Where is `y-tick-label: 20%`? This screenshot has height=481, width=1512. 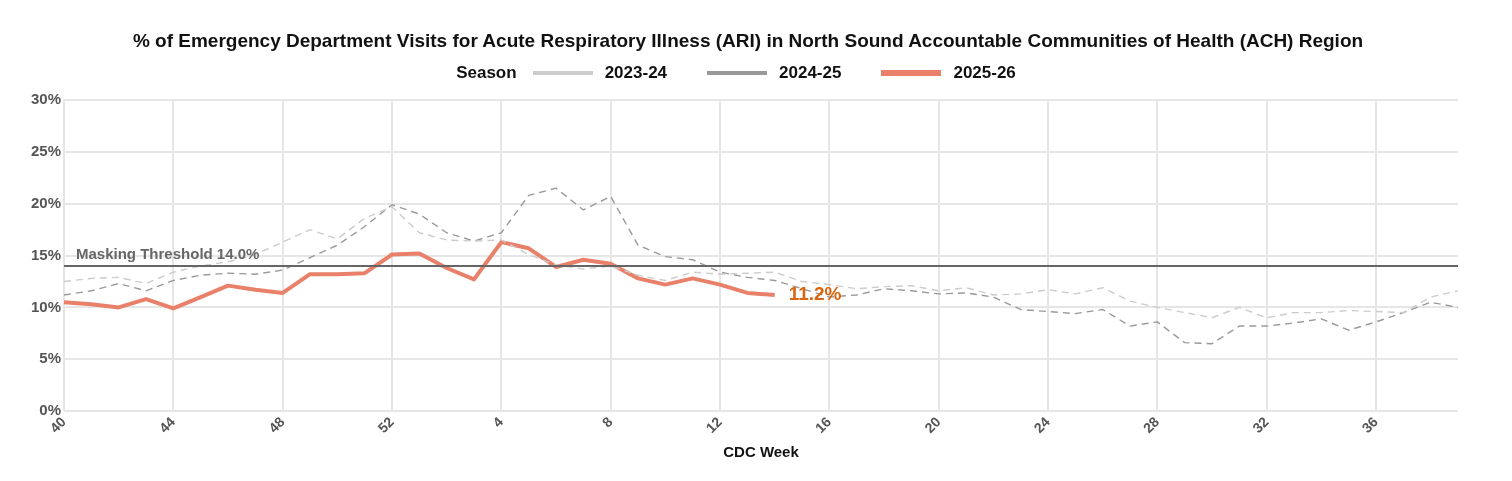
y-tick-label: 20% is located at coordinates (46, 202).